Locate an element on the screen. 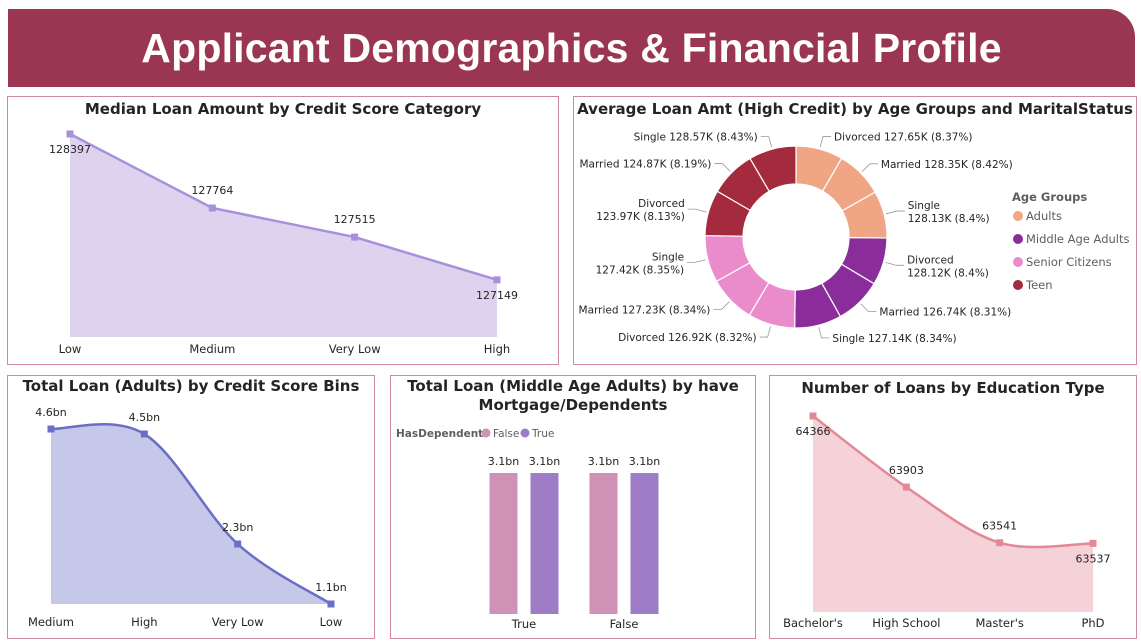 This screenshot has height=643, width=1141. donut-label-6: Divorced 126.92K (8.32%) is located at coordinates (687, 338).